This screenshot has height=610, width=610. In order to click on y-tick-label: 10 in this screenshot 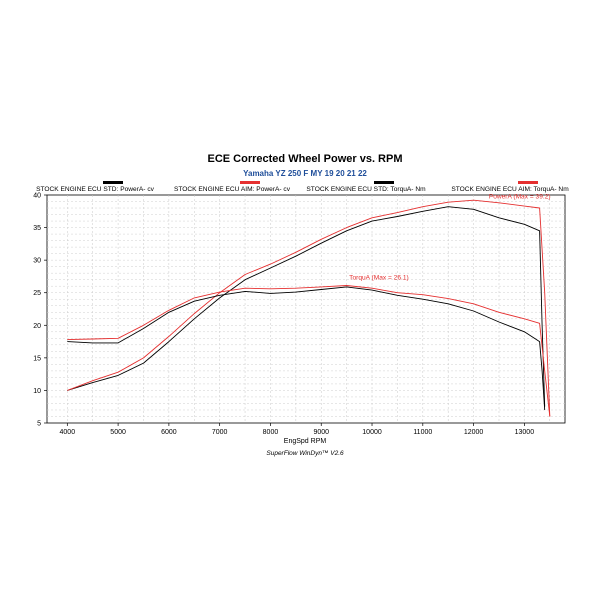, I will do `click(37, 391)`.